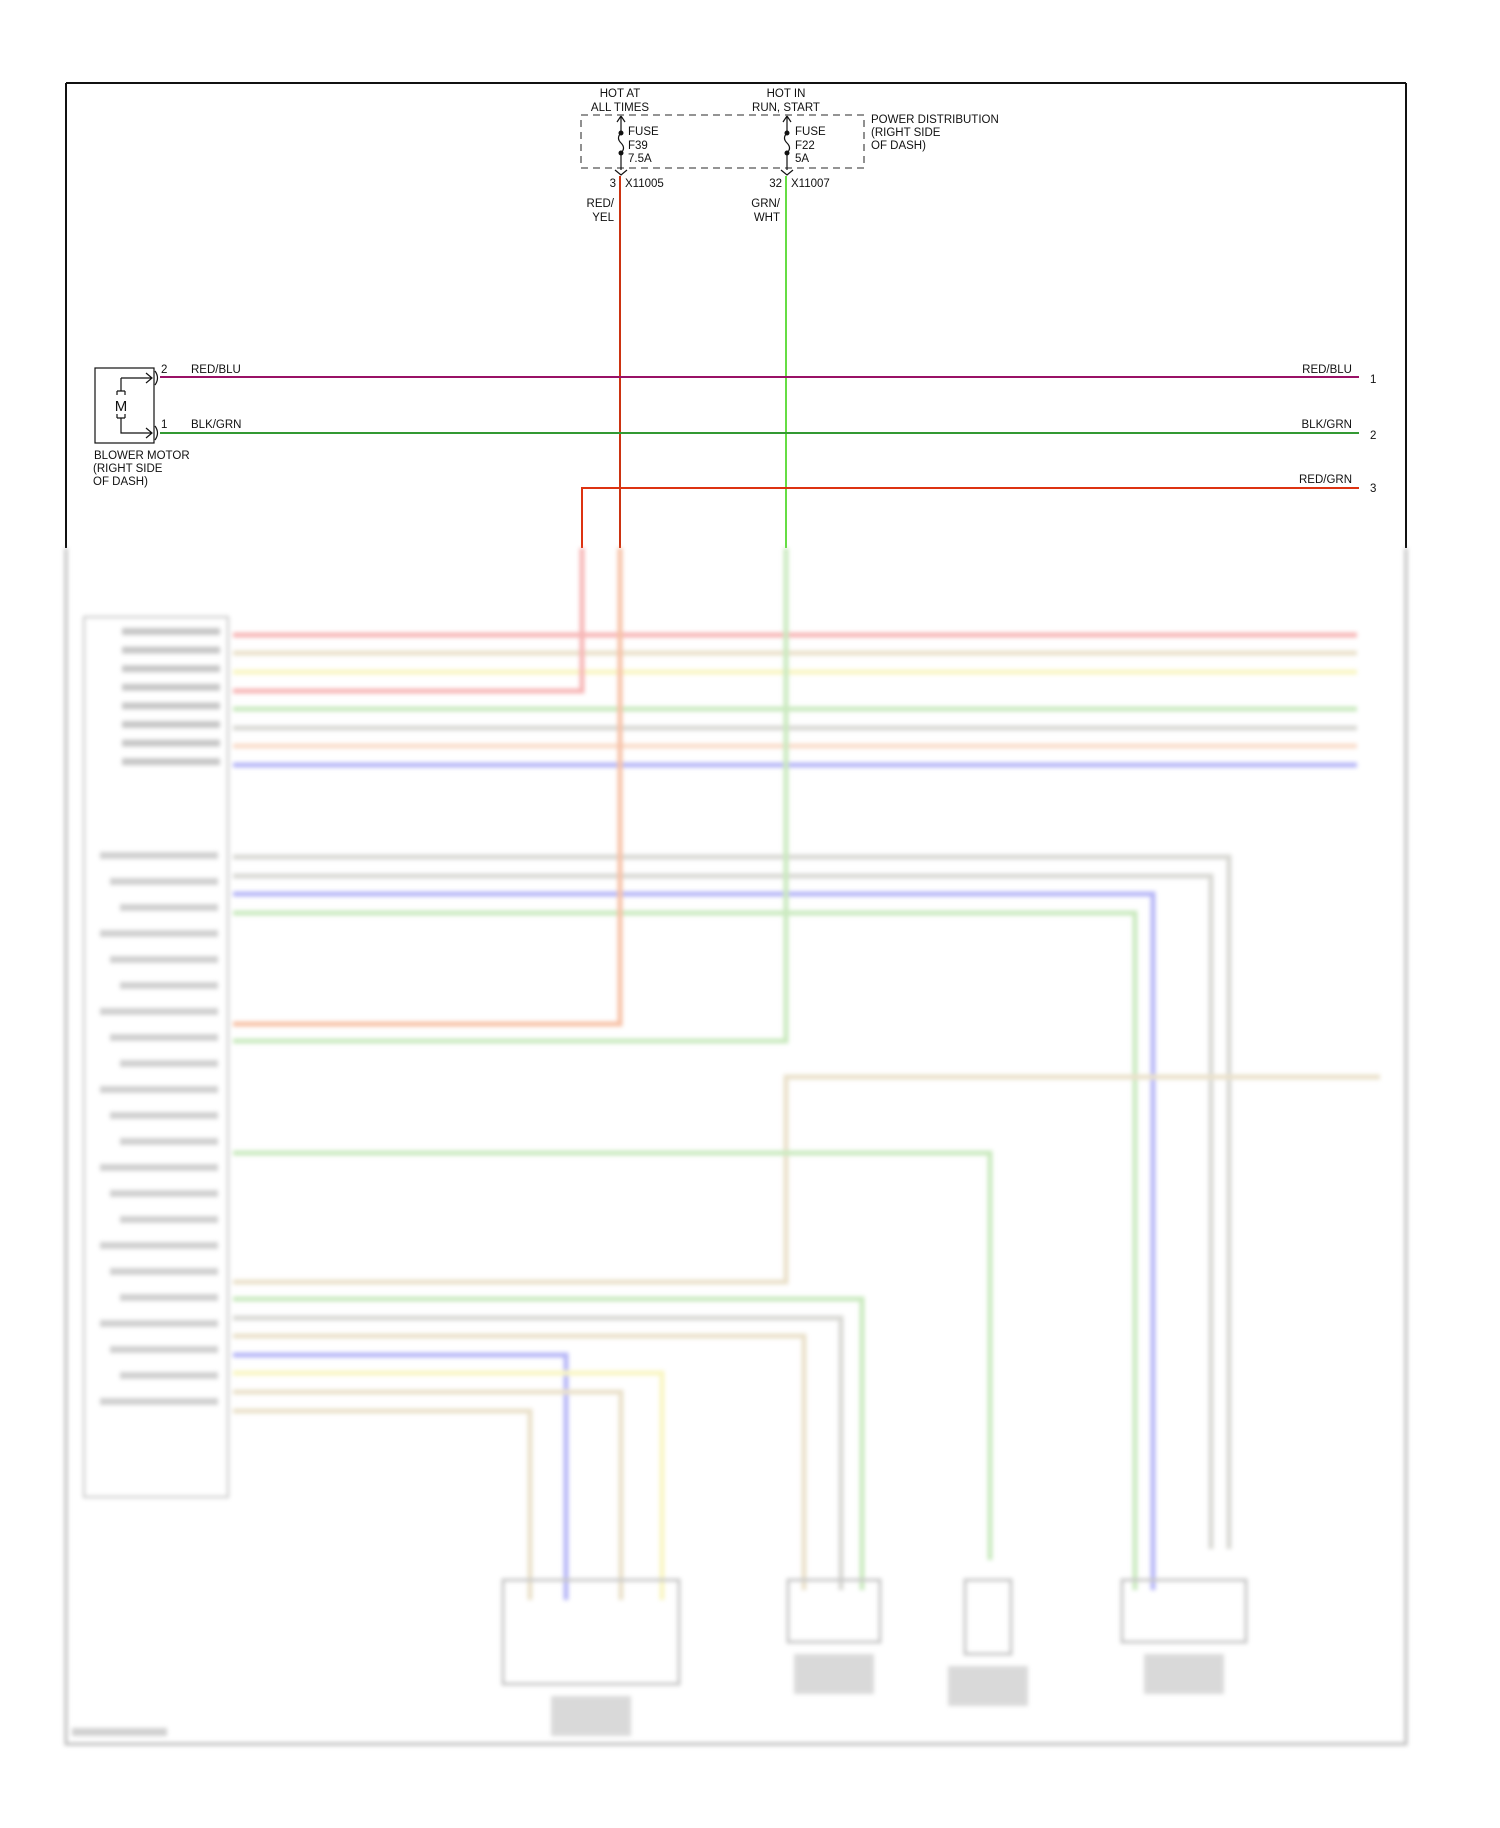 The image size is (1500, 1828). Describe the element at coordinates (643, 132) in the screenshot. I see `fuse-label: FUSE` at that location.